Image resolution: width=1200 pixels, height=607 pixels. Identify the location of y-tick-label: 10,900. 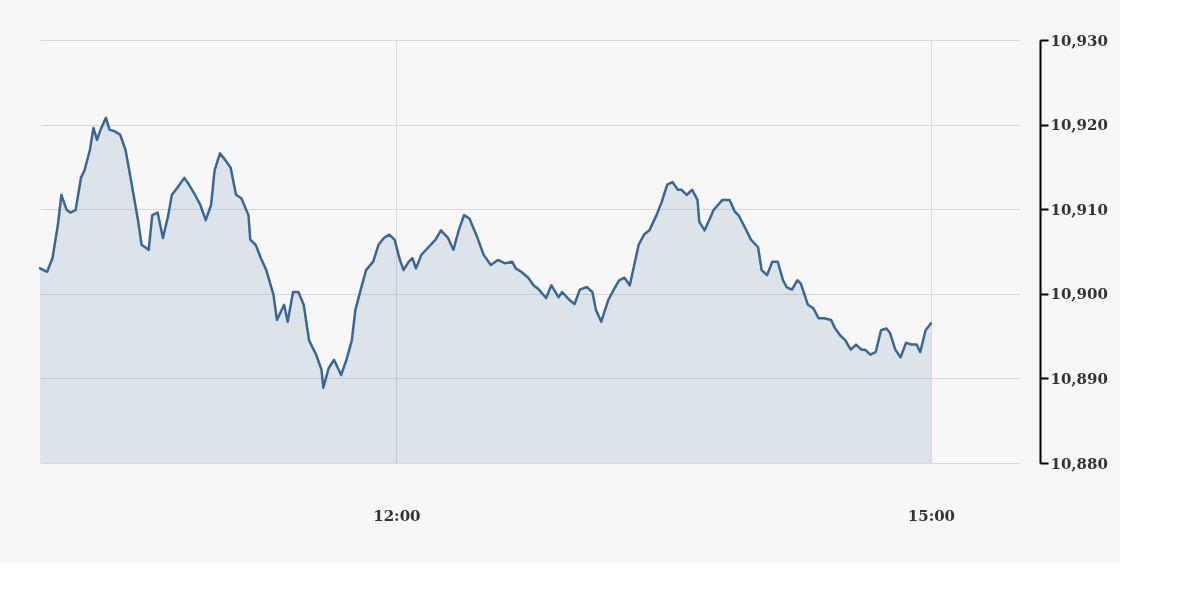
(1079, 294).